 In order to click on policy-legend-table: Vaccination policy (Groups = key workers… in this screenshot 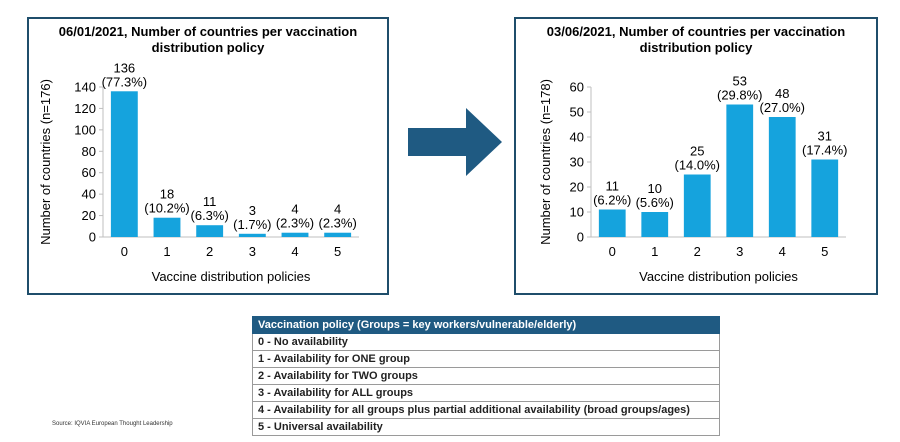, I will do `click(486, 376)`.